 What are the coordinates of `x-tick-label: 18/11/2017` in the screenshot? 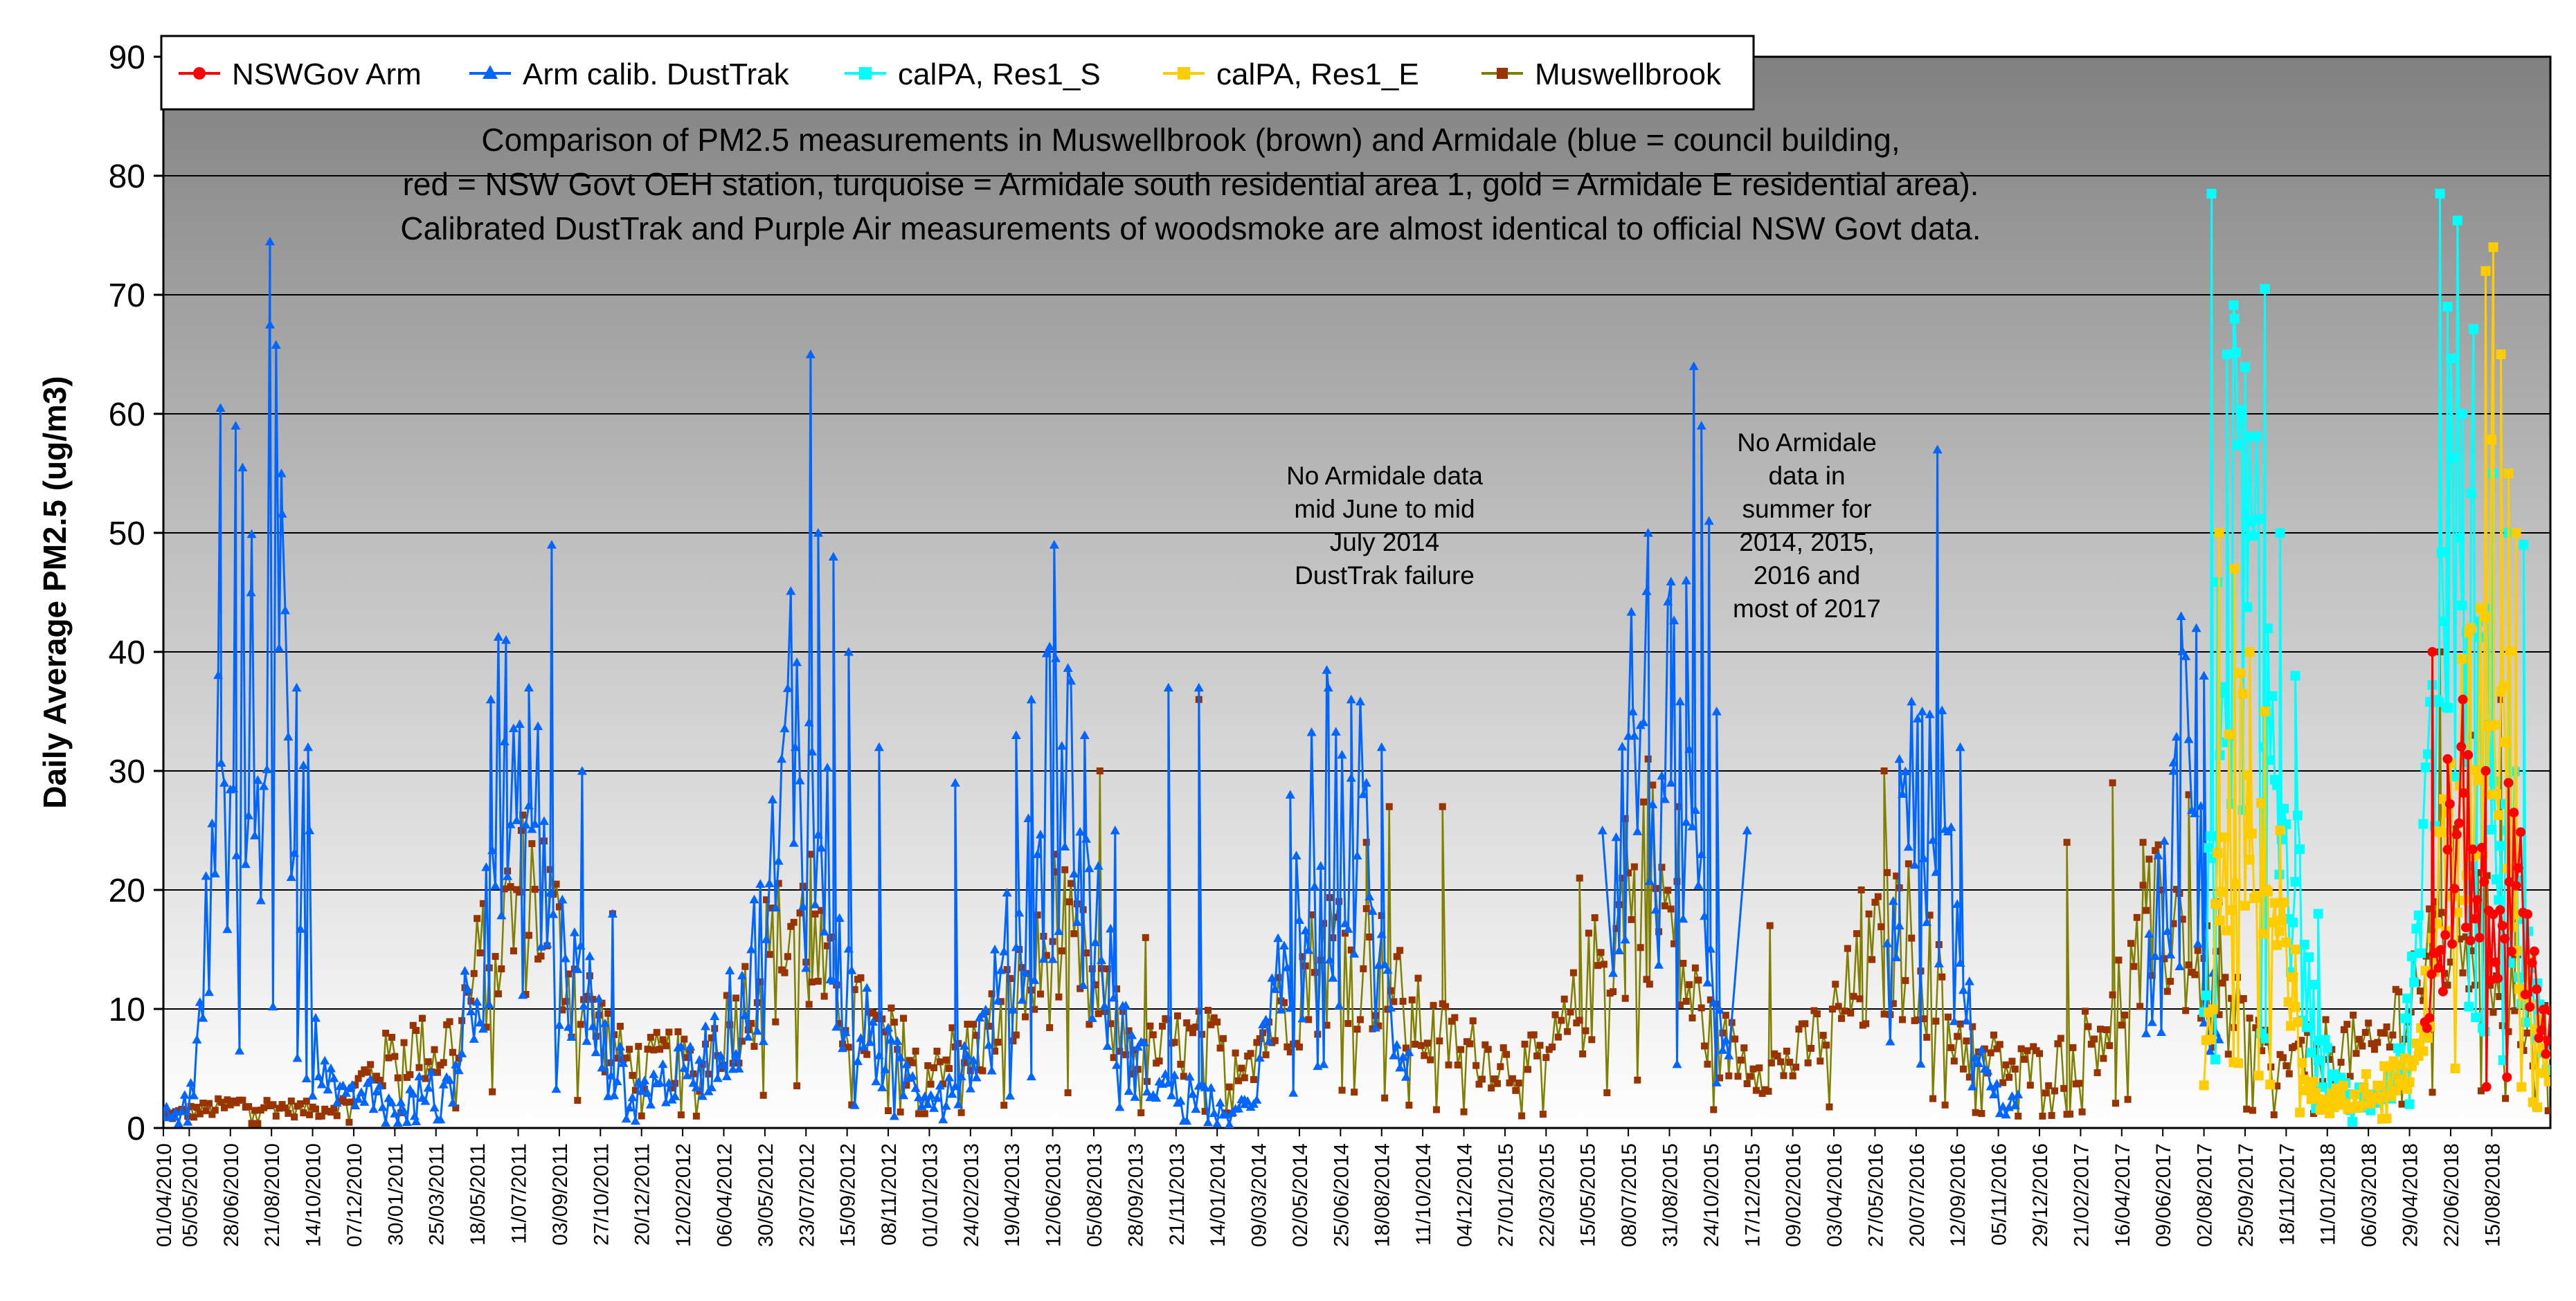 It's located at (2287, 1194).